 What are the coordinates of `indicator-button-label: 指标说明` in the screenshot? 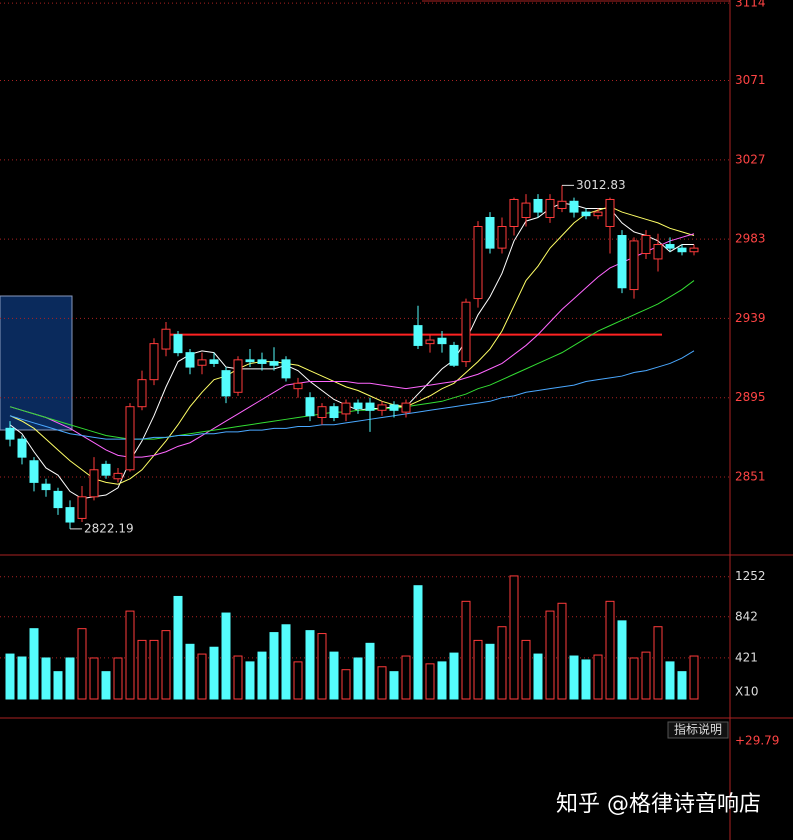 It's located at (698, 729).